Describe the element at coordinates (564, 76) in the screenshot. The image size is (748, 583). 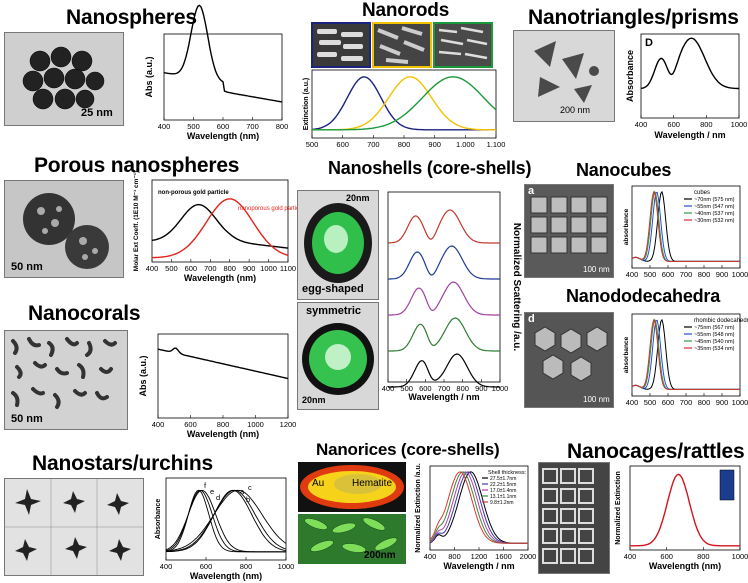
I see `nanotriangles-tem-image: 200 nm` at that location.